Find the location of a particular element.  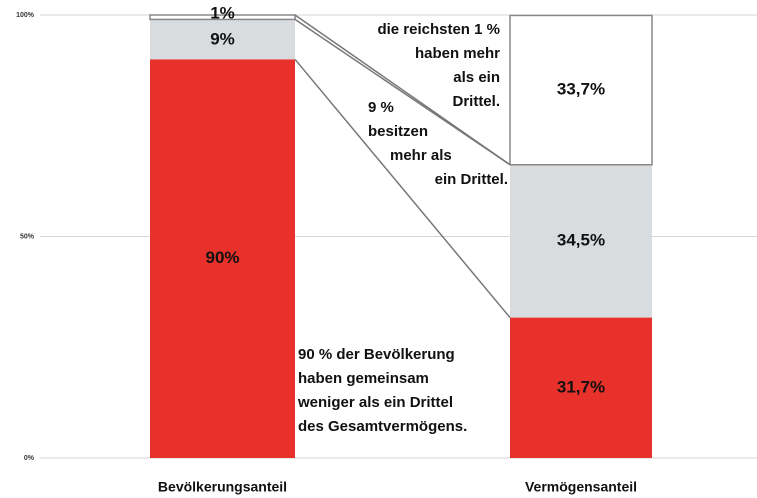

value-label: 31,7% is located at coordinates (581, 386).